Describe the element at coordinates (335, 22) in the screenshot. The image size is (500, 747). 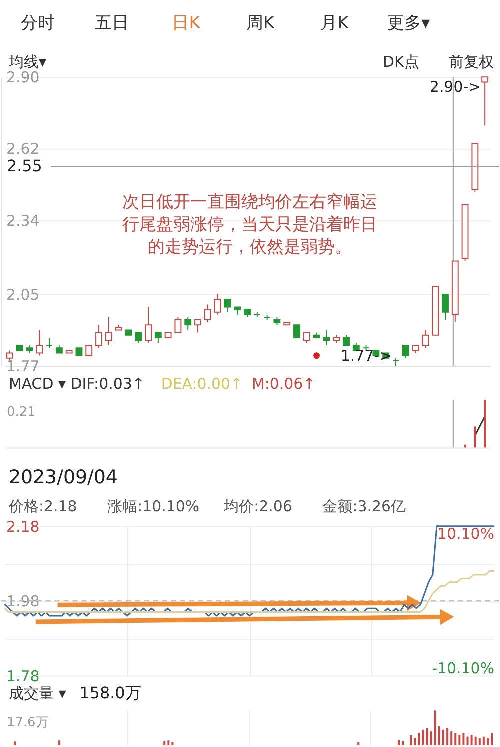
I see `text: 月K` at that location.